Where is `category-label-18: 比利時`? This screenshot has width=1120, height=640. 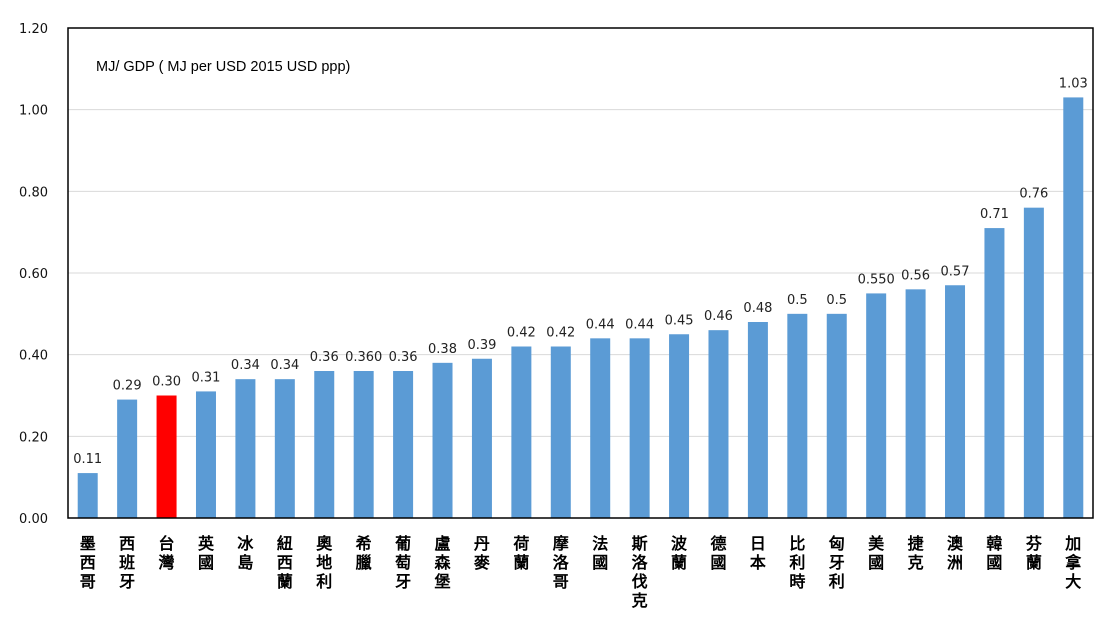
category-label-18: 比利時 is located at coordinates (797, 562).